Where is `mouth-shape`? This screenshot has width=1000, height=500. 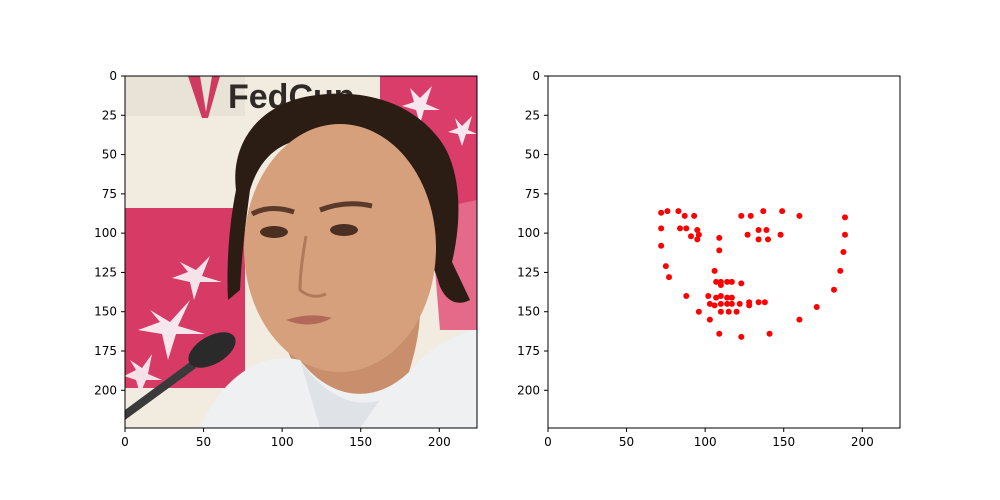
mouth-shape is located at coordinates (309, 320).